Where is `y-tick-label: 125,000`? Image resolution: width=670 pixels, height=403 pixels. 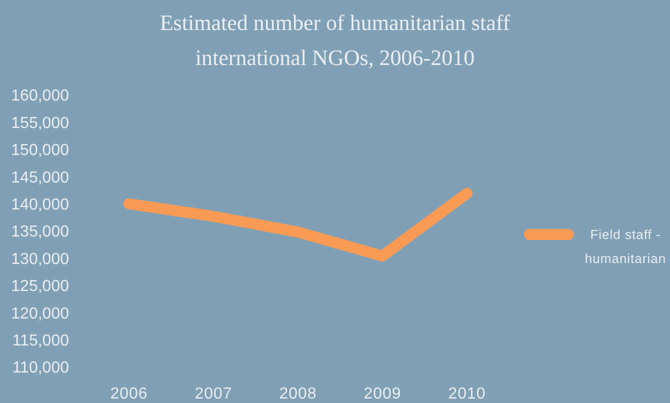
y-tick-label: 125,000 is located at coordinates (40, 287).